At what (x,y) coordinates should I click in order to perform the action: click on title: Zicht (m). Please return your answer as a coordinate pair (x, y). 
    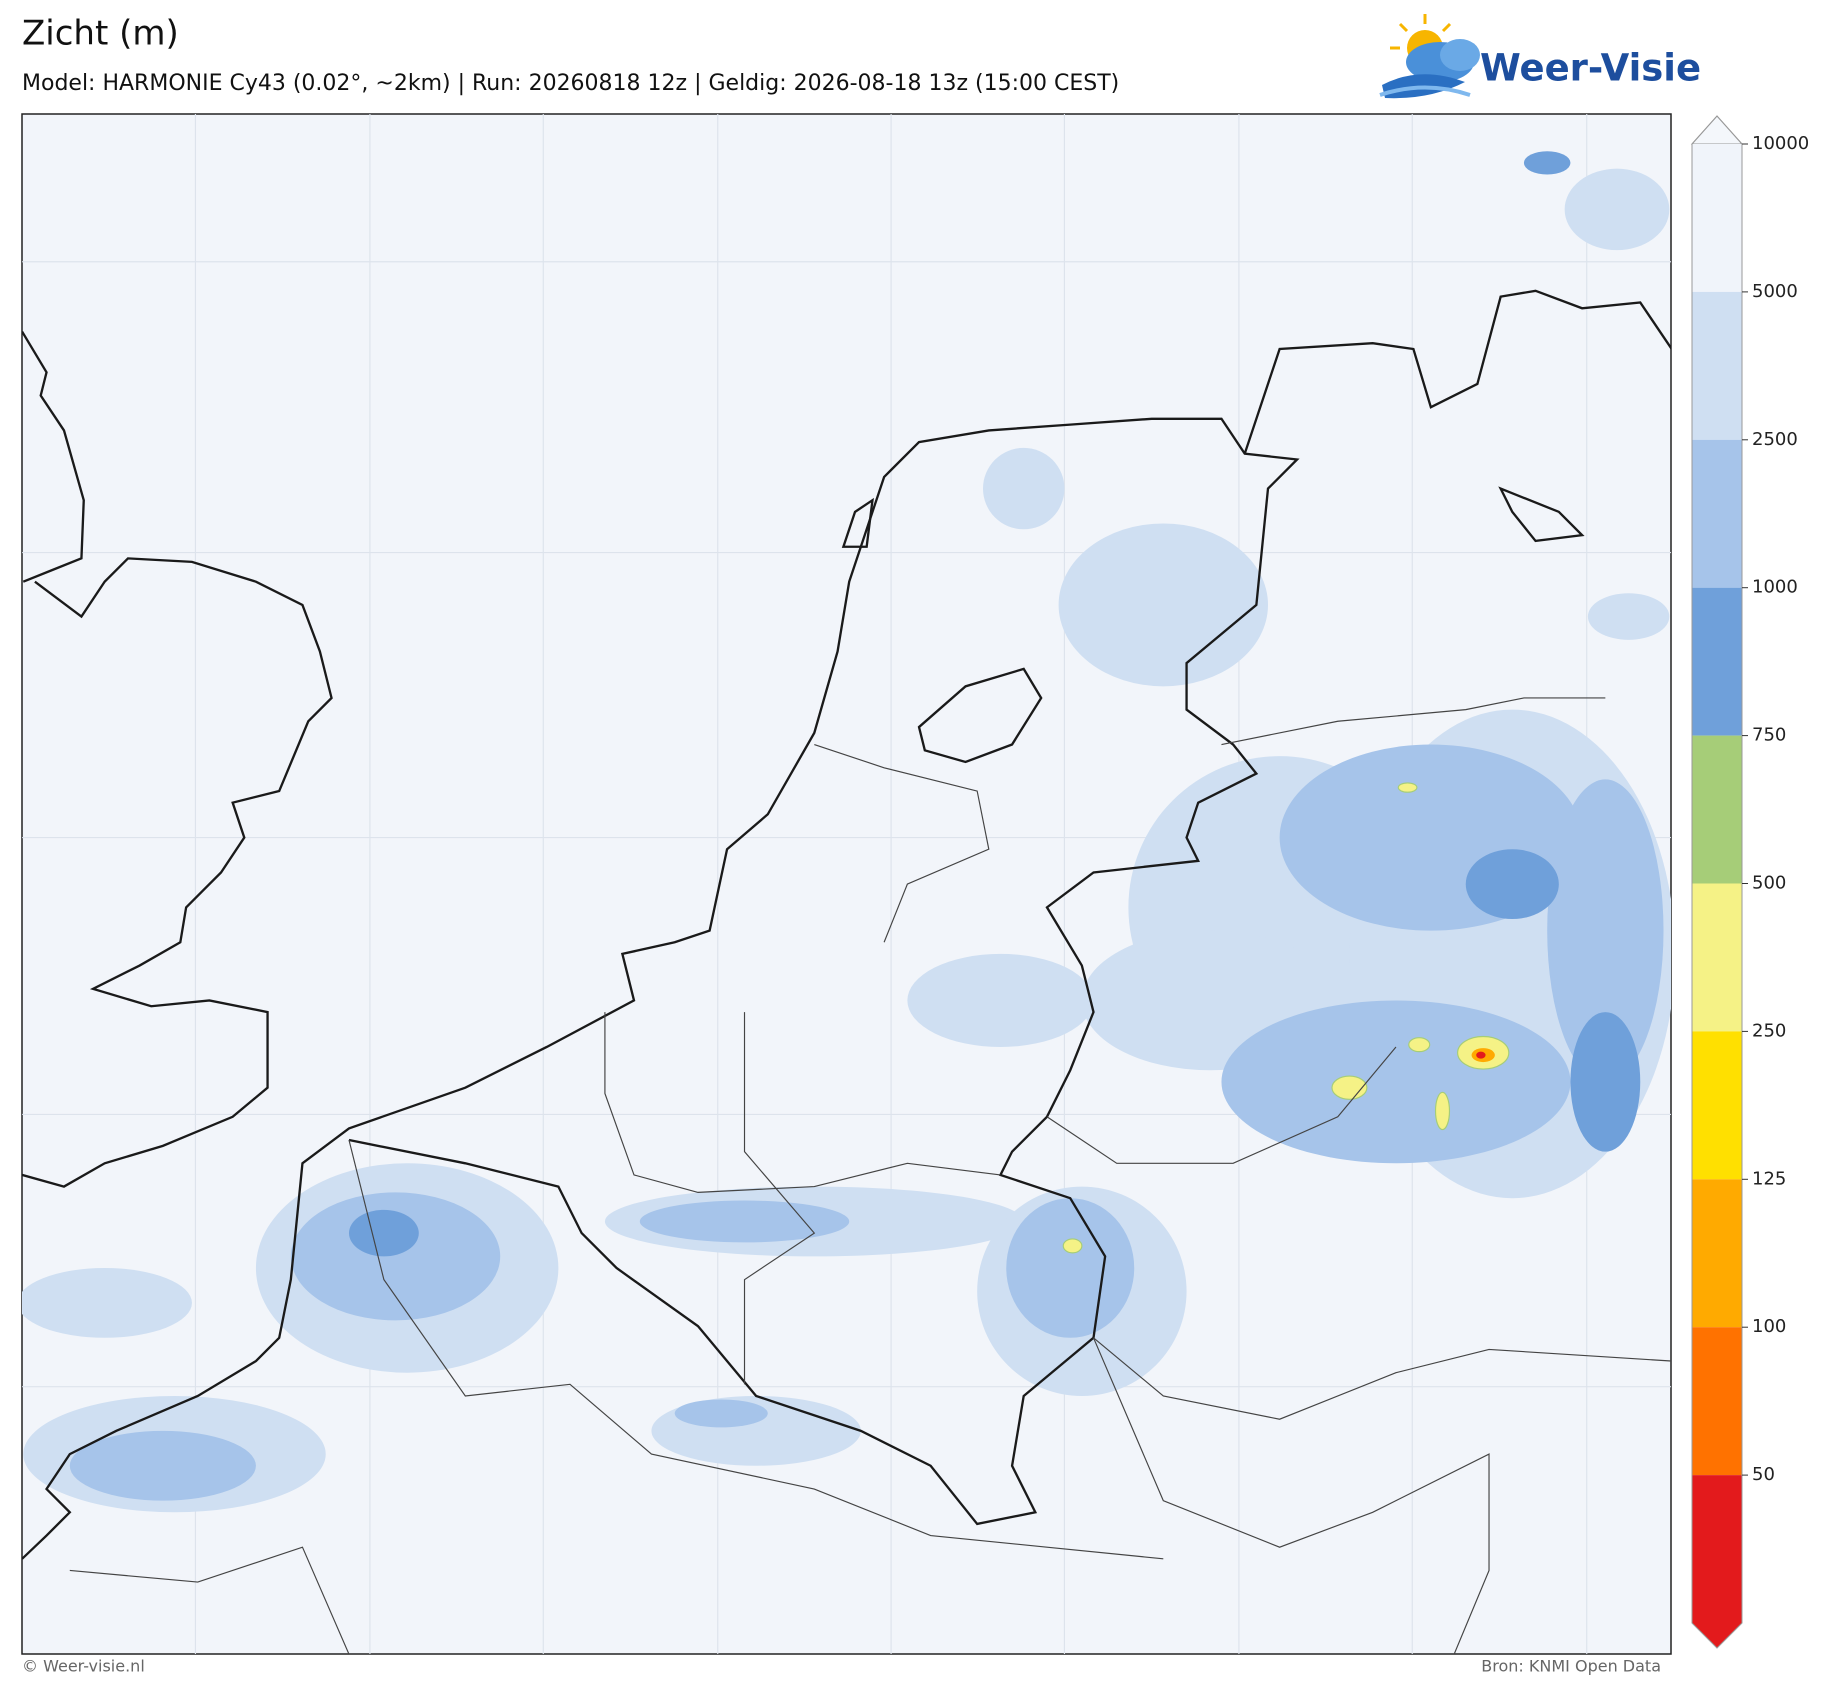
    Looking at the image, I should click on (100, 34).